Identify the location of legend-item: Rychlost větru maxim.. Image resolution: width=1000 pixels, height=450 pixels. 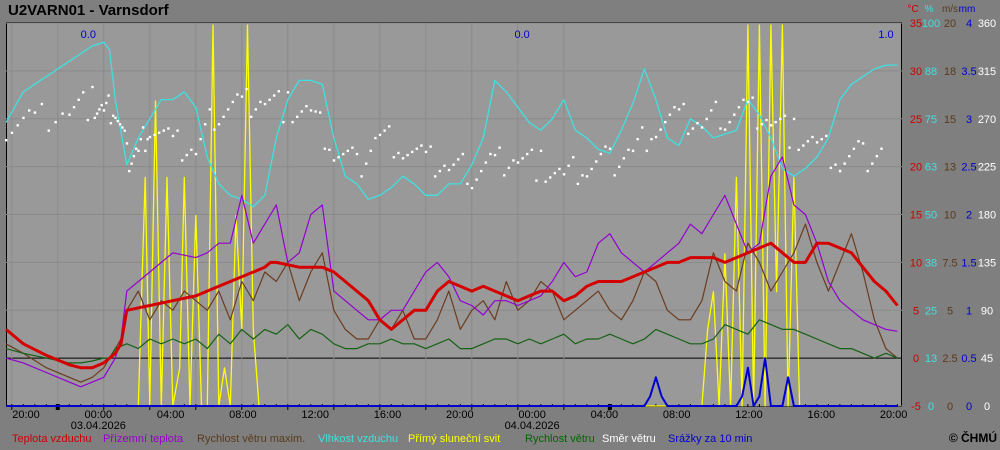
(251, 439).